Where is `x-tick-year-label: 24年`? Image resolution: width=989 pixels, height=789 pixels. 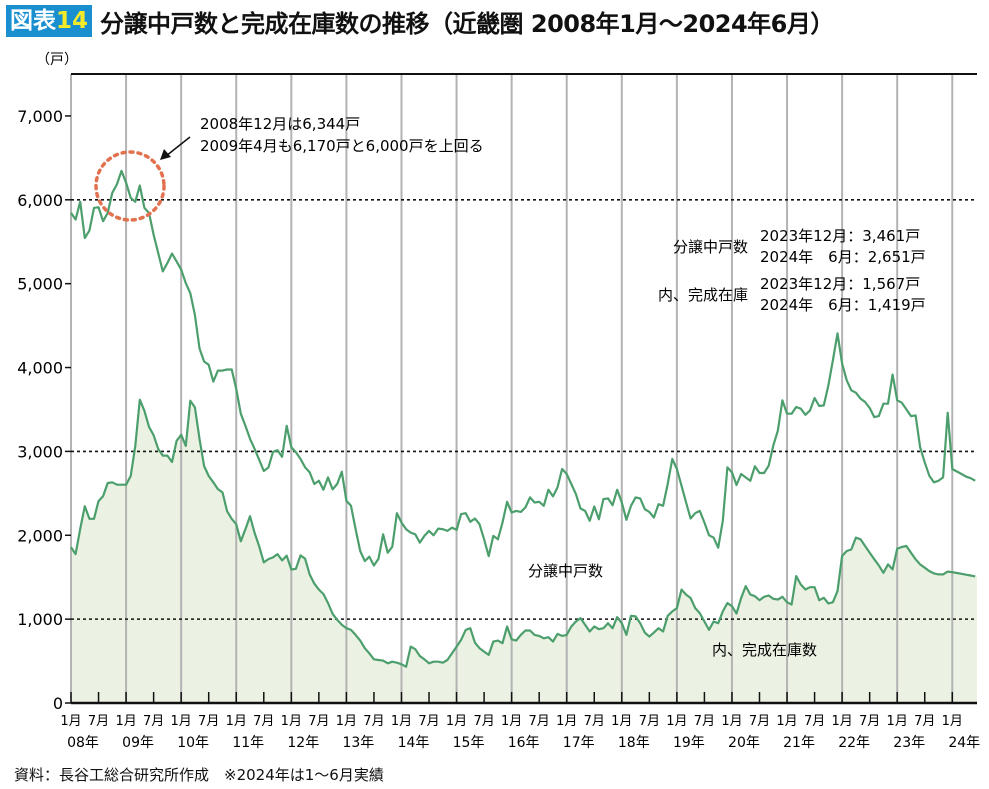 x-tick-year-label: 24年 is located at coordinates (964, 743).